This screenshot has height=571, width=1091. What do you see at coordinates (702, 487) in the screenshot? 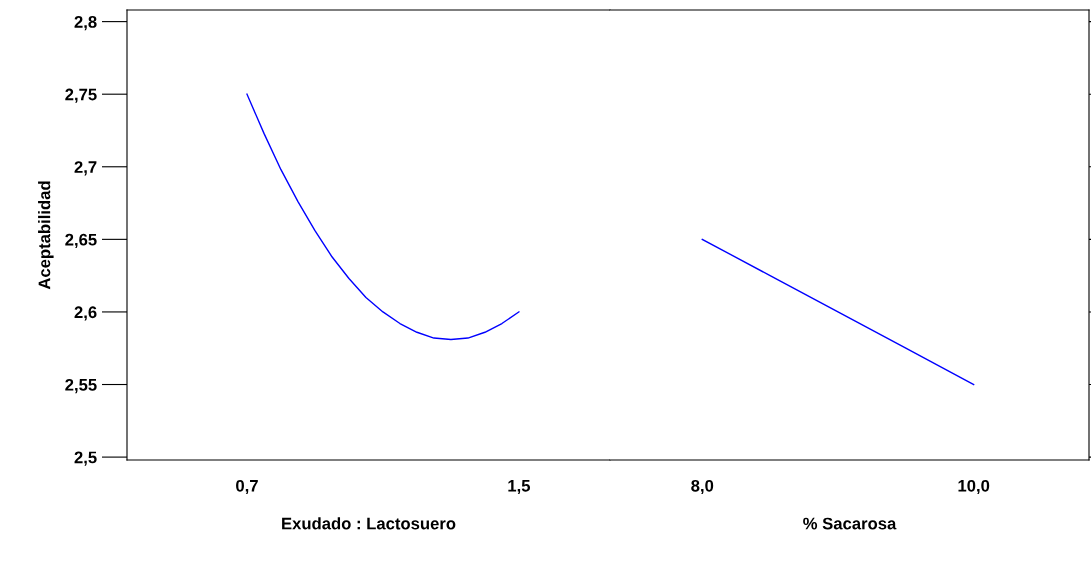
I see `x-tick-label: 8,0` at bounding box center [702, 487].